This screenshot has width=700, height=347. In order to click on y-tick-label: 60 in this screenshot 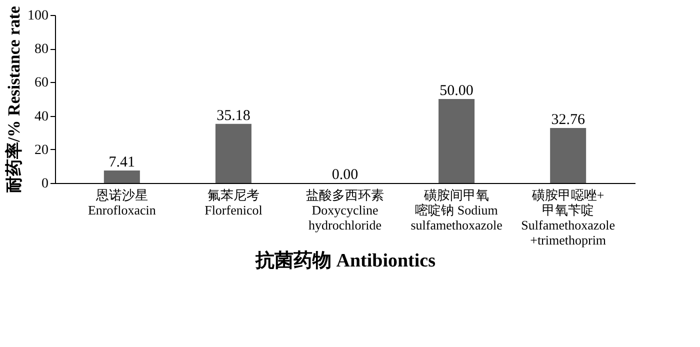, I will do `click(41, 83)`.